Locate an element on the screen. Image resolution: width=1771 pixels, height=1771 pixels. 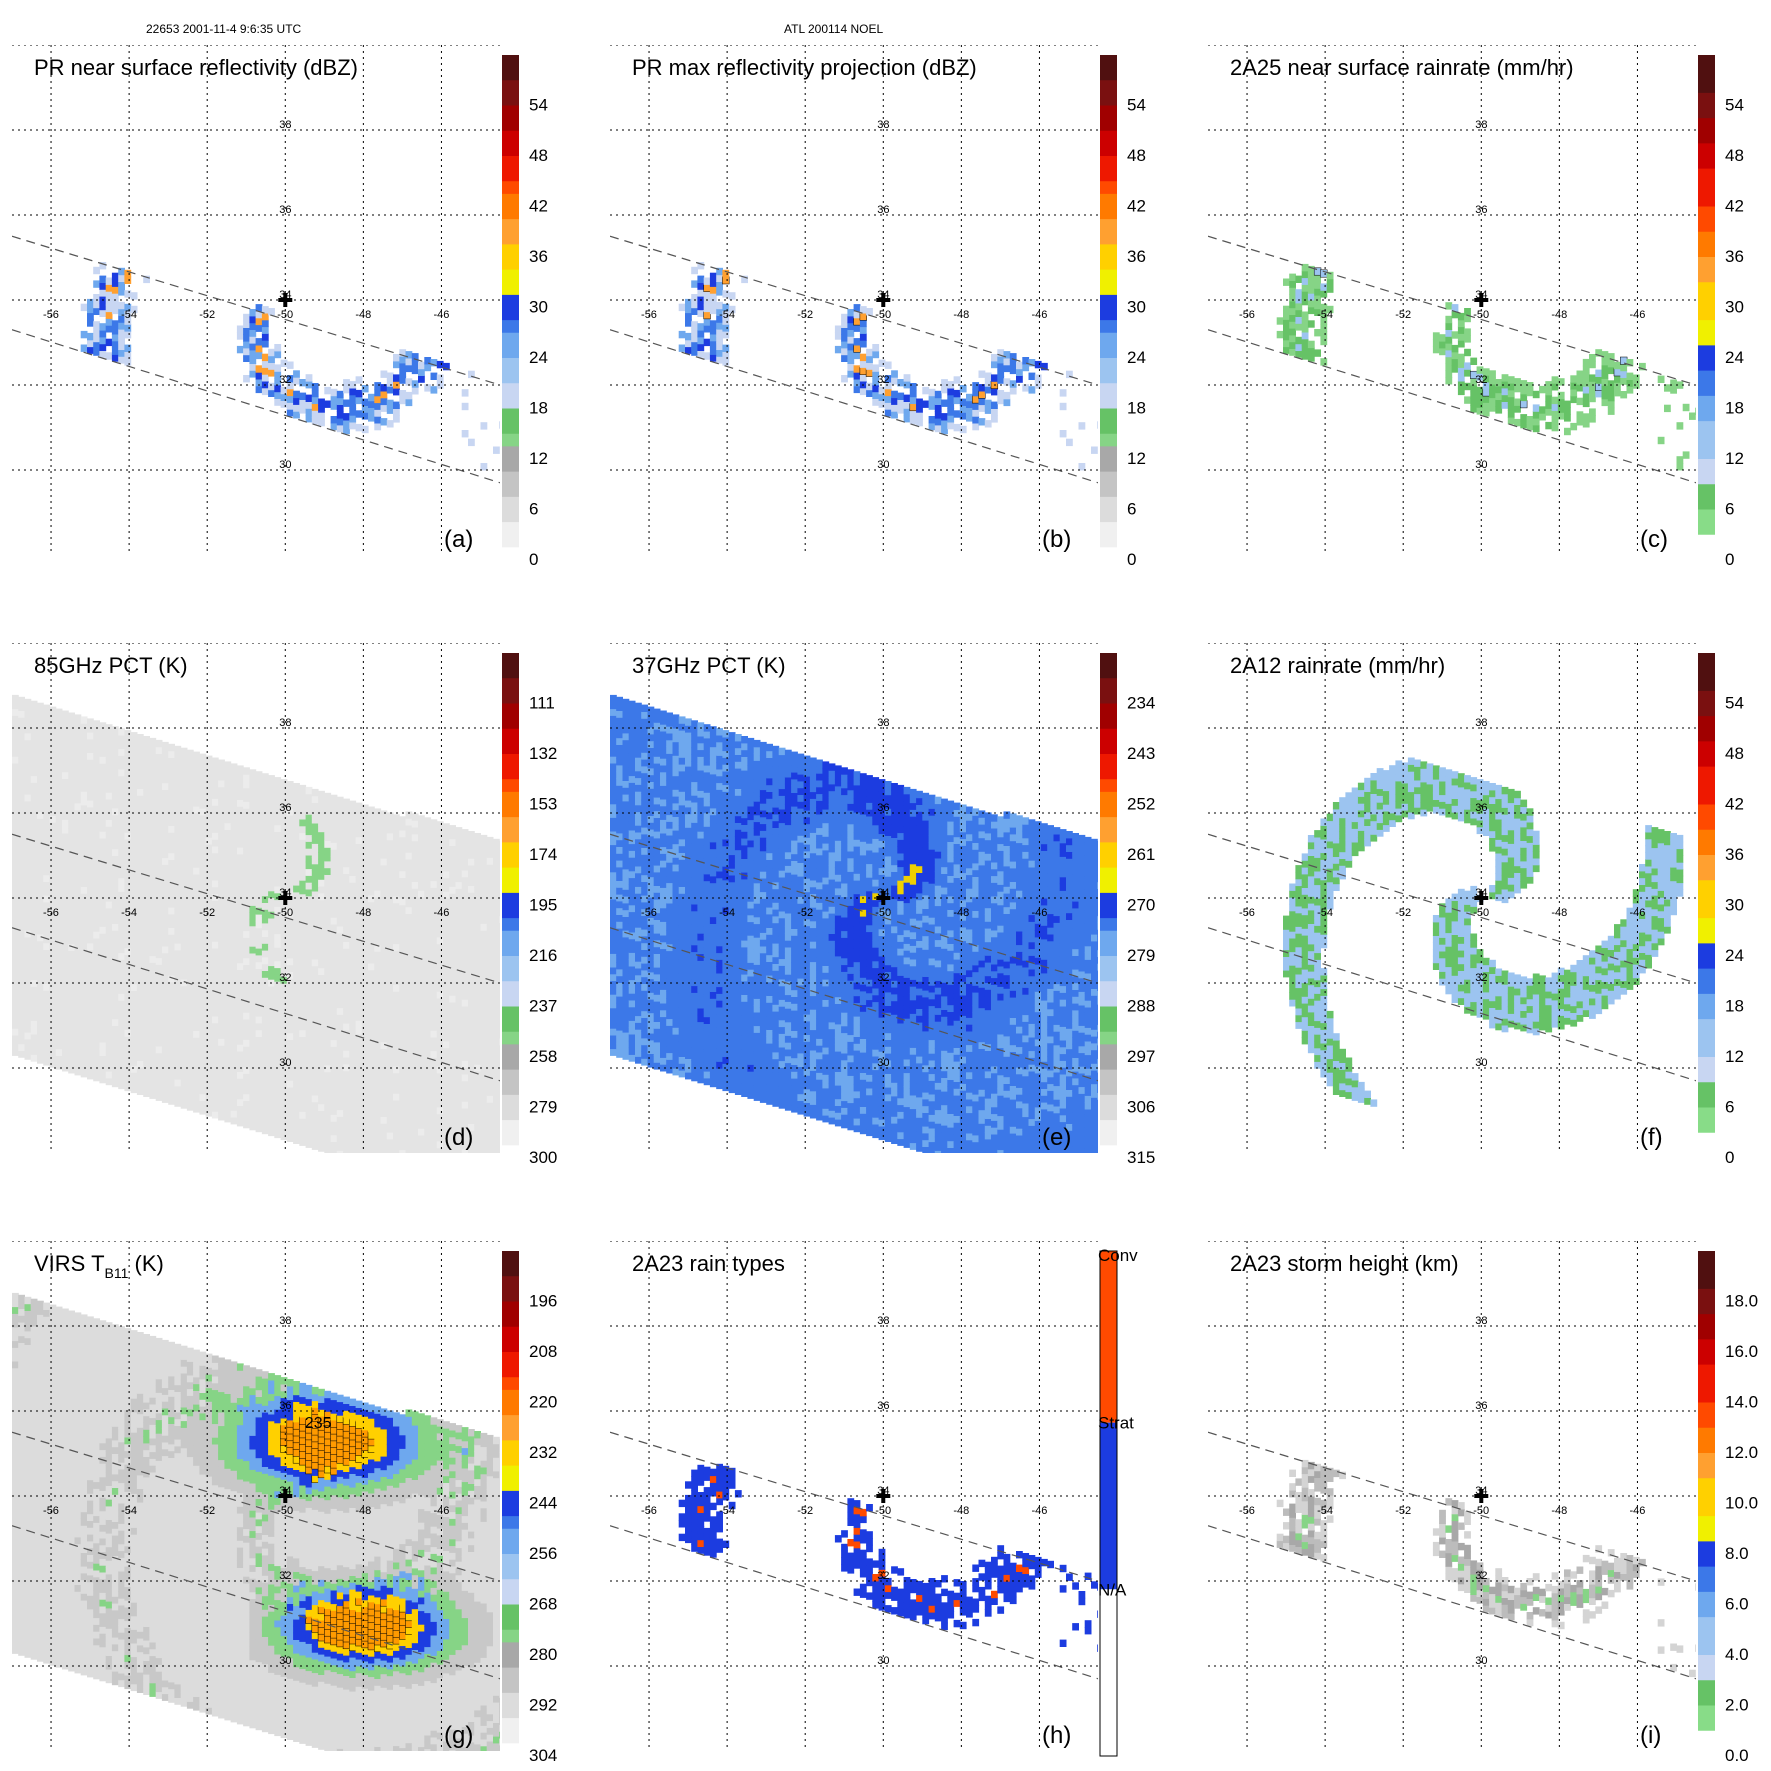
plot-area-a: -56 -54 -52 -50 -48 -46 40 38 36 34 32 30 is located at coordinates (256, 300).